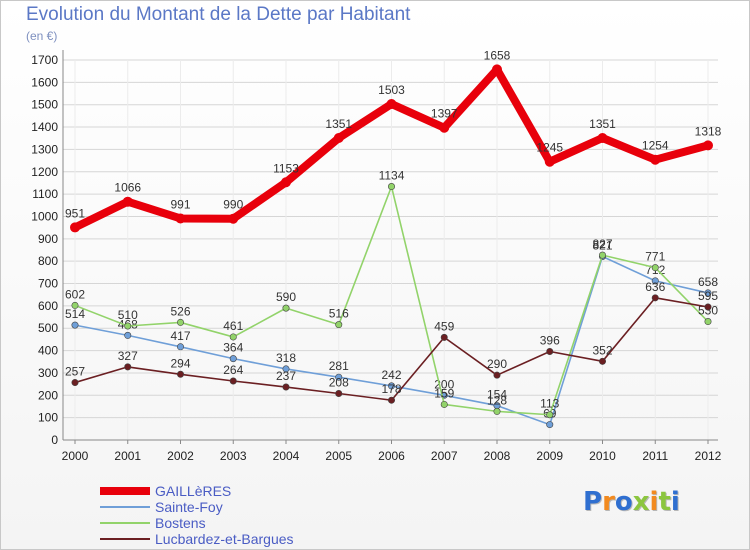  Describe the element at coordinates (48, 306) in the screenshot. I see `y-tick-label: 600` at that location.